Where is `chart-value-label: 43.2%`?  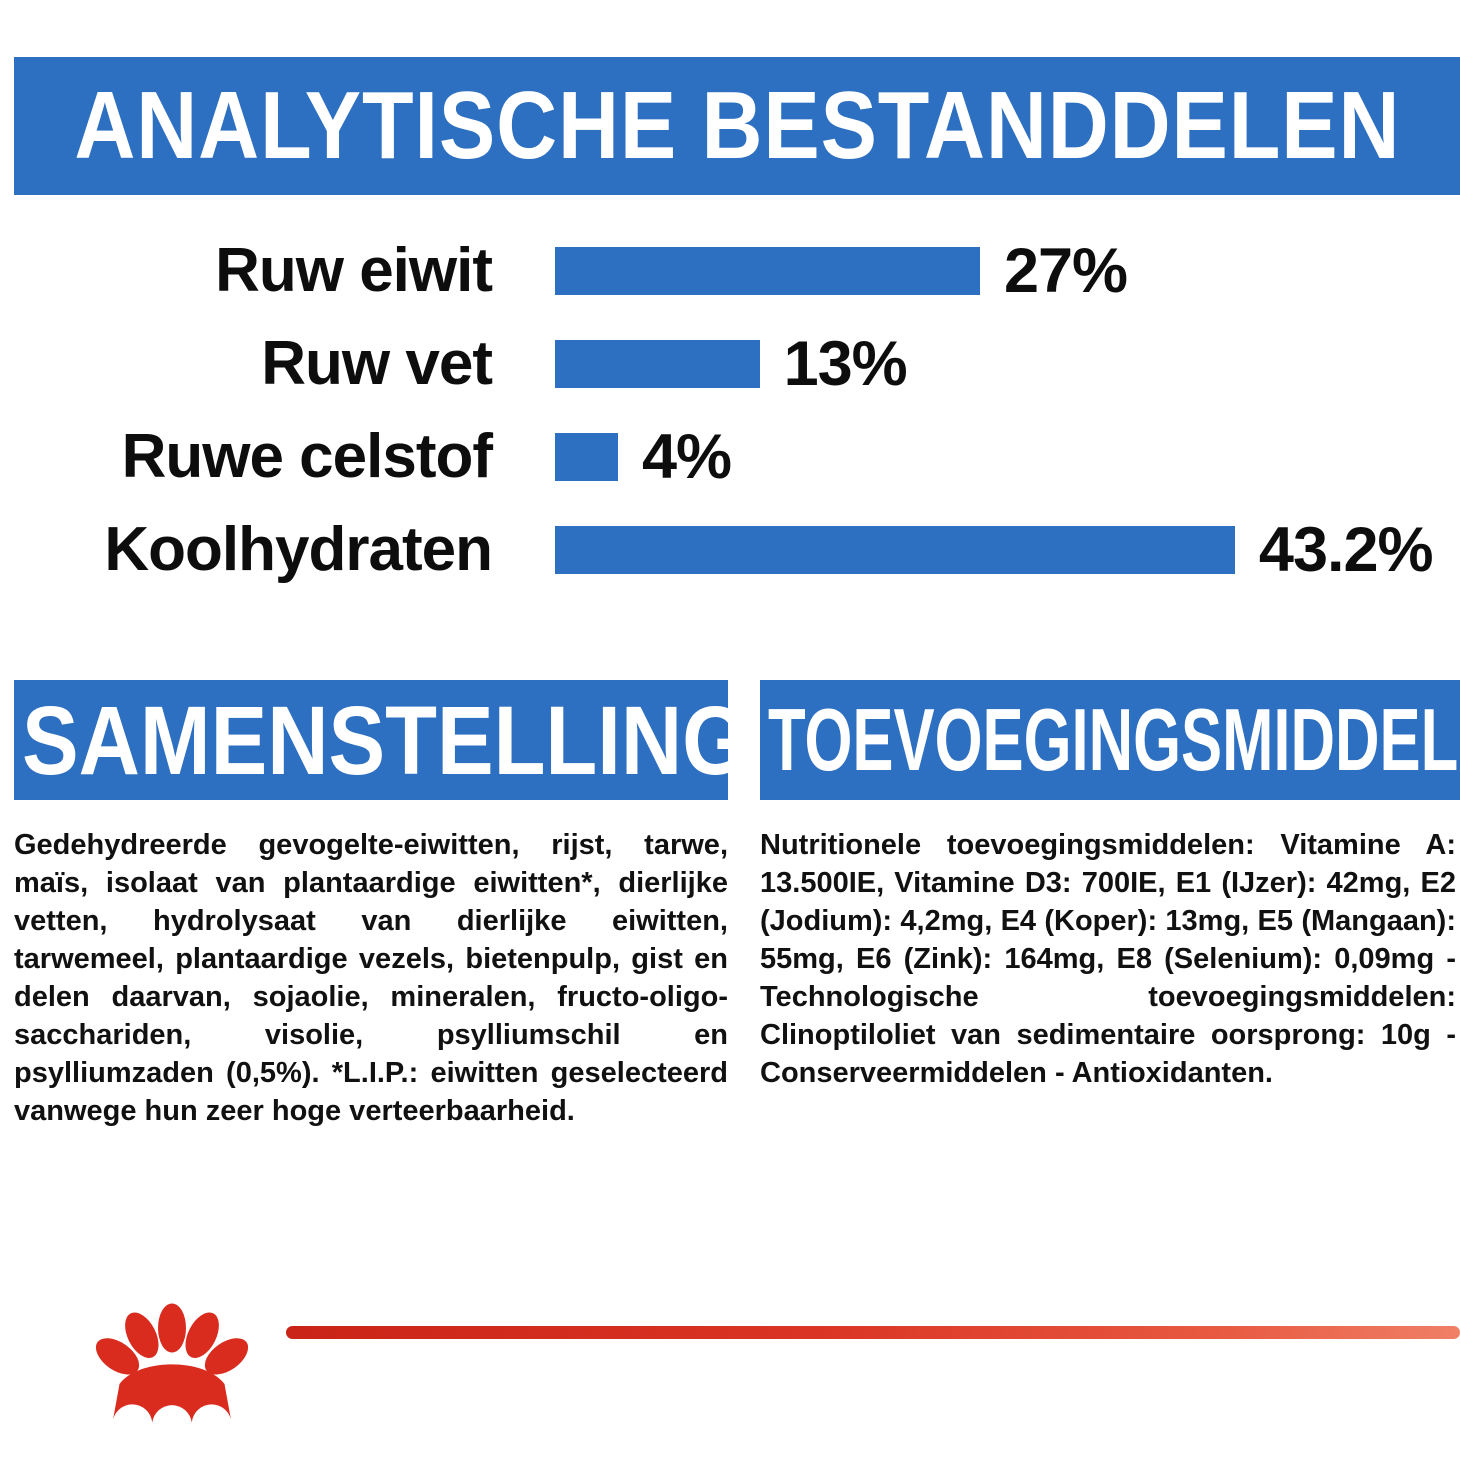
chart-value-label: 43.2% is located at coordinates (1346, 549).